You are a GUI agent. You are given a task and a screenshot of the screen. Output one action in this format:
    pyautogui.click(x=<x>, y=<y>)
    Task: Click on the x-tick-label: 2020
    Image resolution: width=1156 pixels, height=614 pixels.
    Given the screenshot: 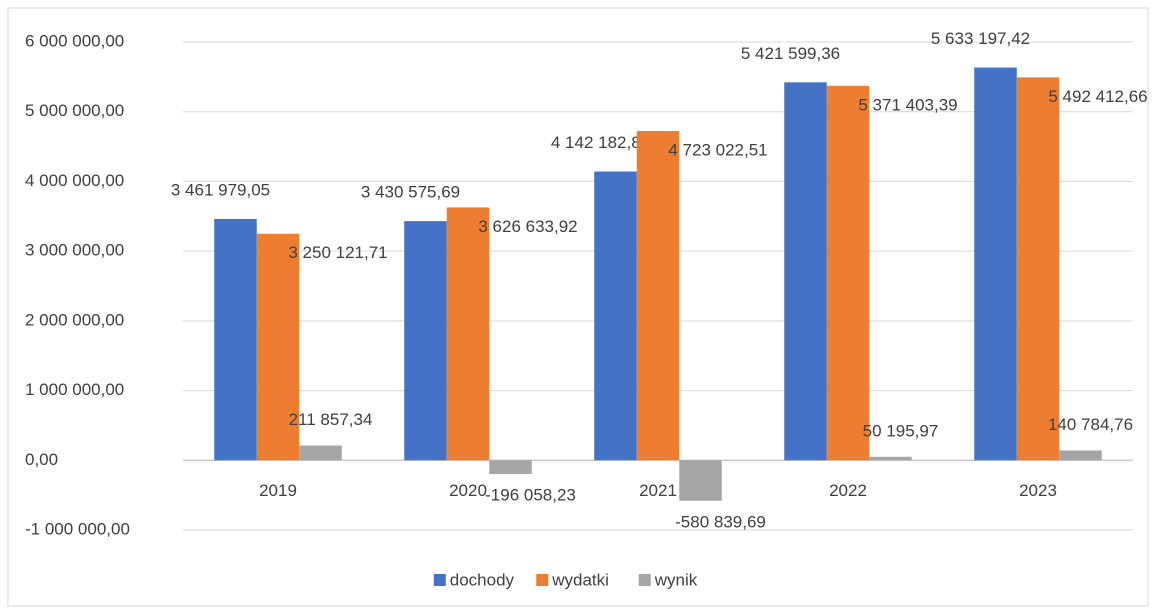 What is the action you would take?
    pyautogui.click(x=468, y=490)
    